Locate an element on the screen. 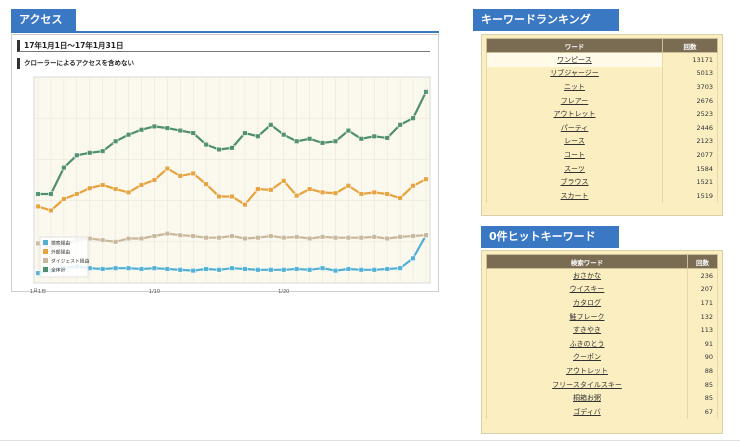  table-row: すきやき 113 is located at coordinates (602, 330).